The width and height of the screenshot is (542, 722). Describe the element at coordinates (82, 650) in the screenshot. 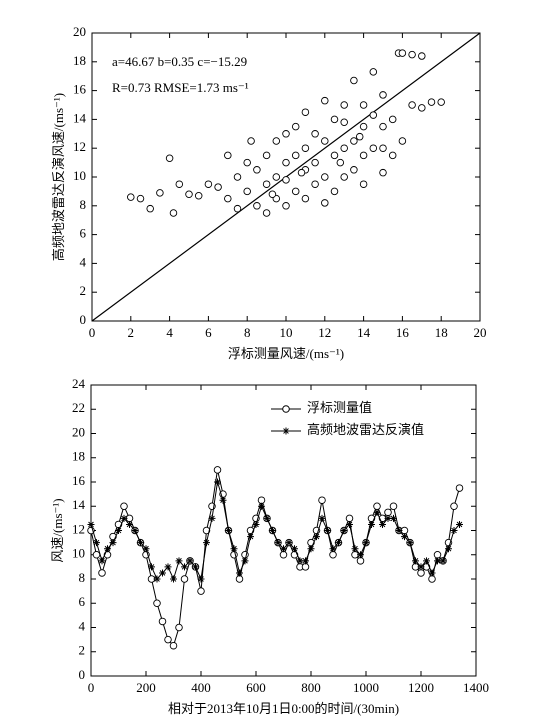

I see `y-tick-label: 2` at that location.